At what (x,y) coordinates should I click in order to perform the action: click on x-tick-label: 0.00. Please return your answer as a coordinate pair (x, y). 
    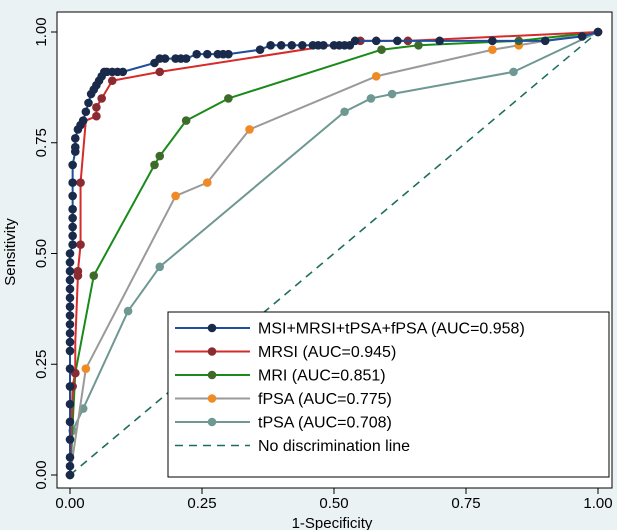
    Looking at the image, I should click on (69, 503).